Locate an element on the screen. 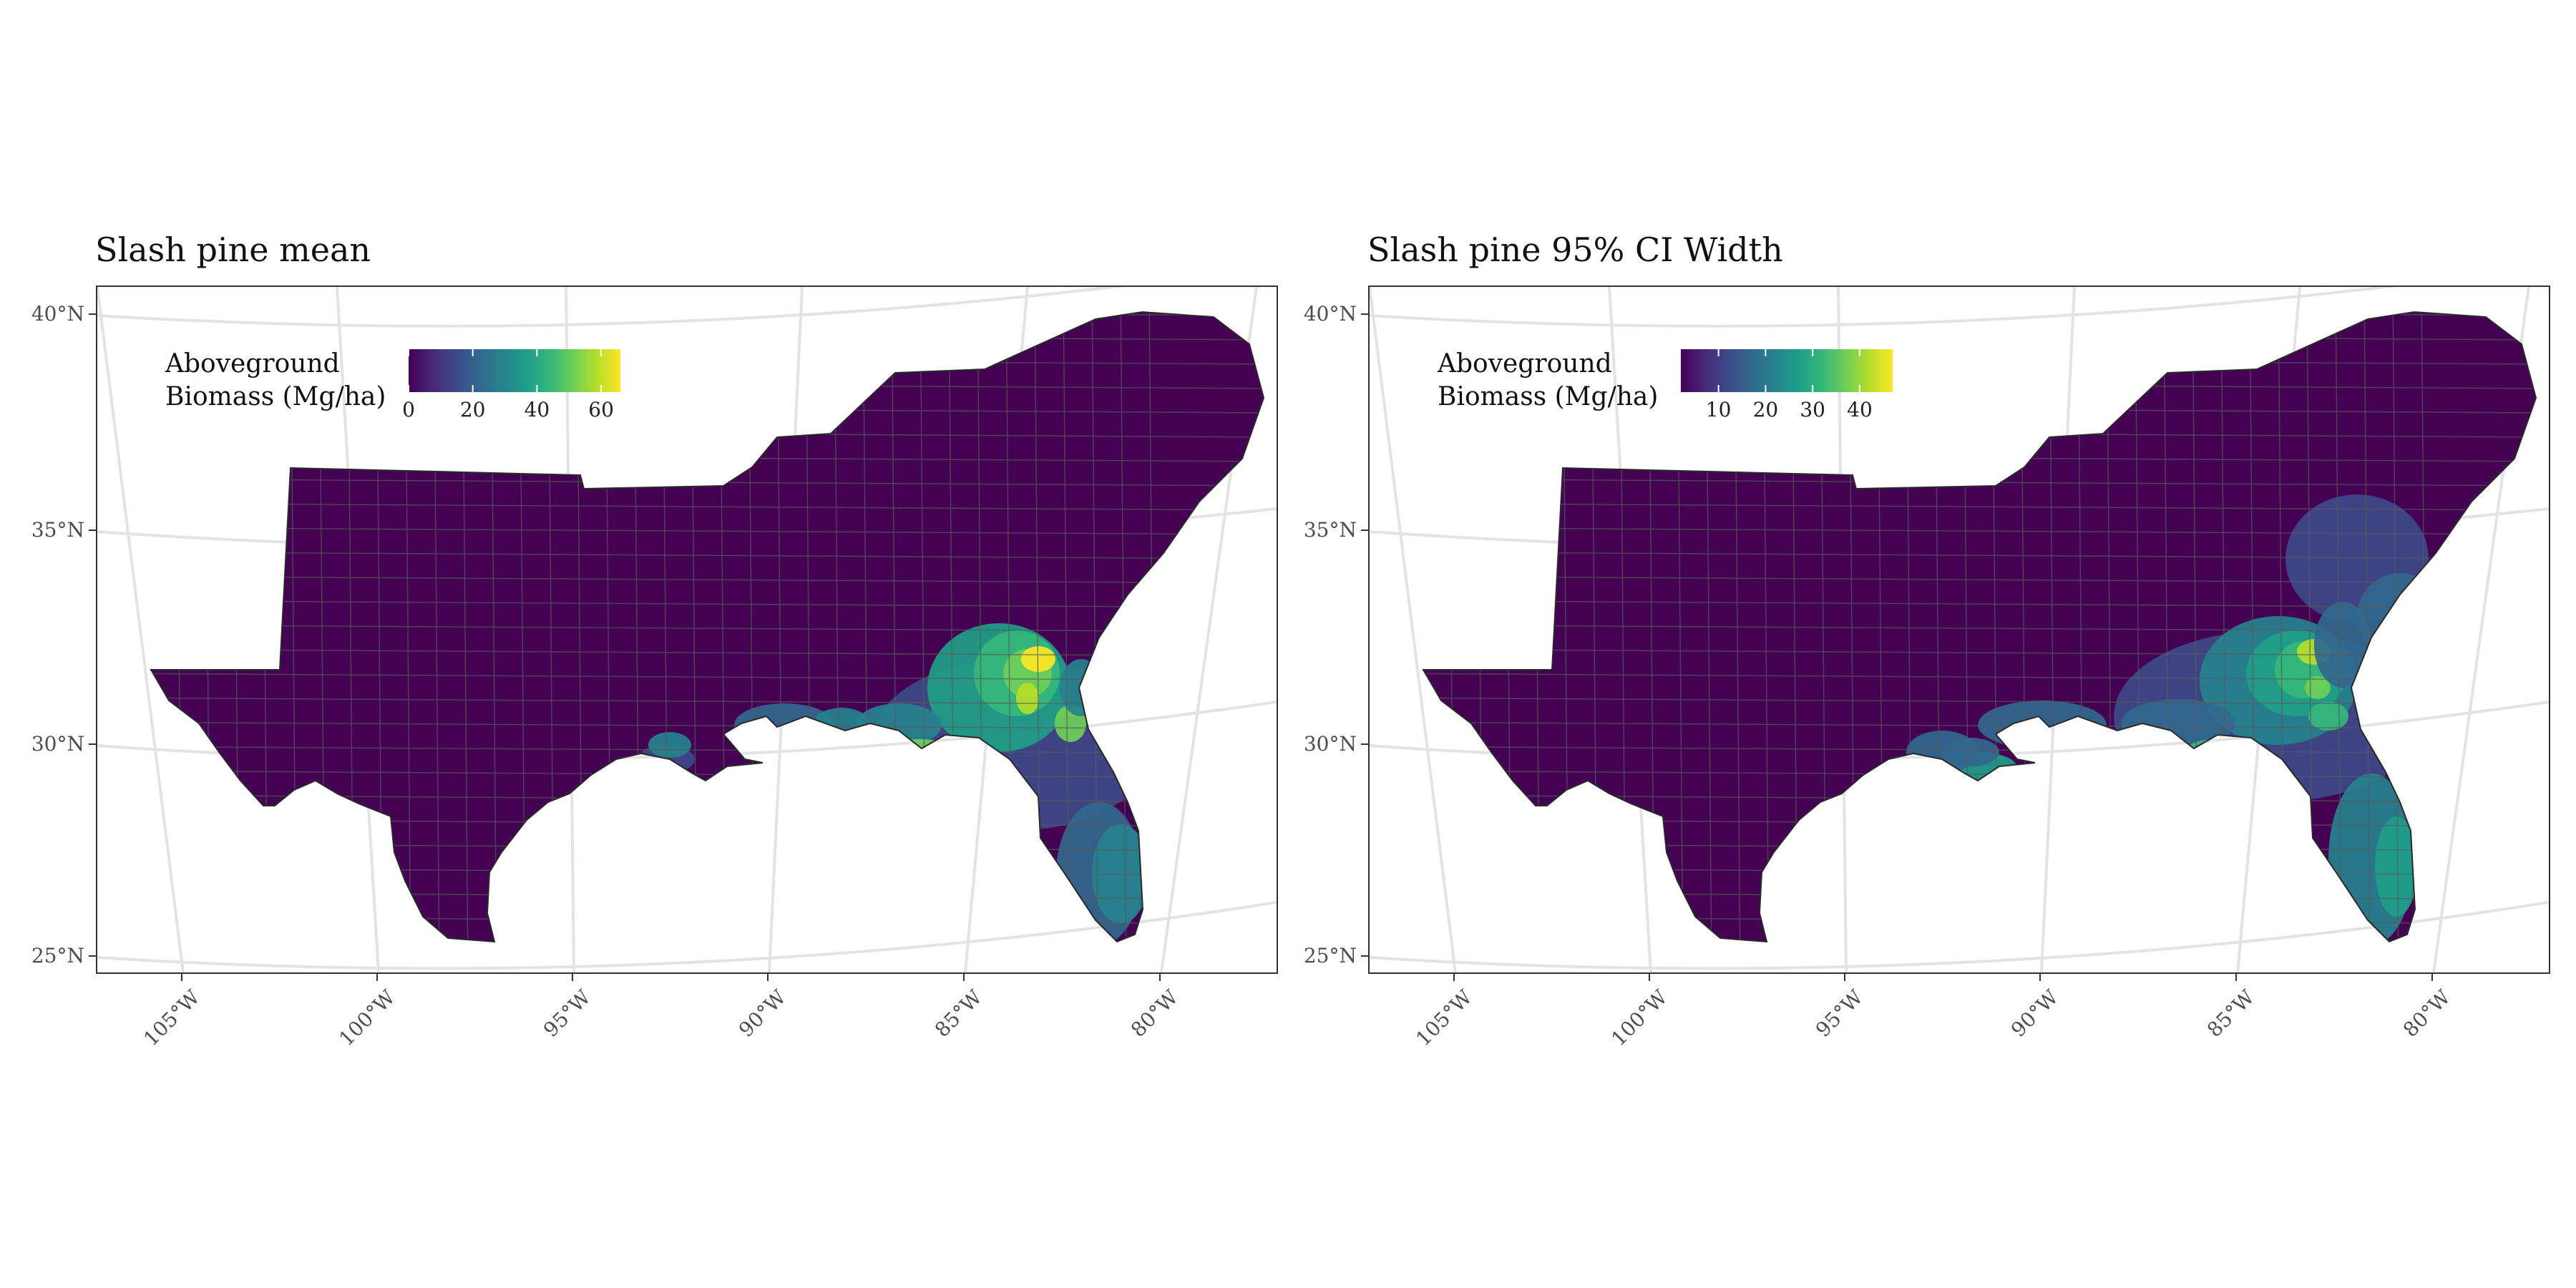 The image size is (2576, 1288). legend-tick-label: 0 is located at coordinates (408, 409).